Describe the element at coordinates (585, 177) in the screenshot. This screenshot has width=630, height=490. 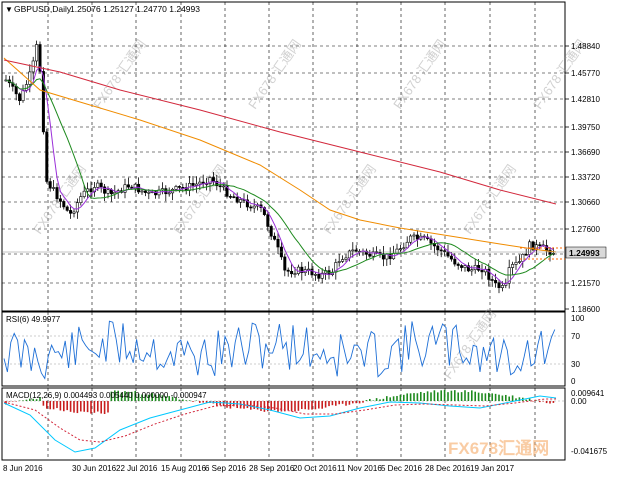
I see `price-tick-label: 1.33720` at that location.